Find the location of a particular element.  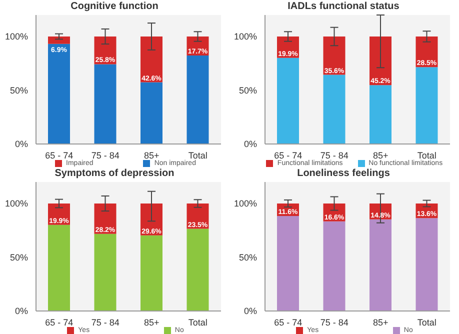

chart-title: IADLs functional status is located at coordinates (343, 6).